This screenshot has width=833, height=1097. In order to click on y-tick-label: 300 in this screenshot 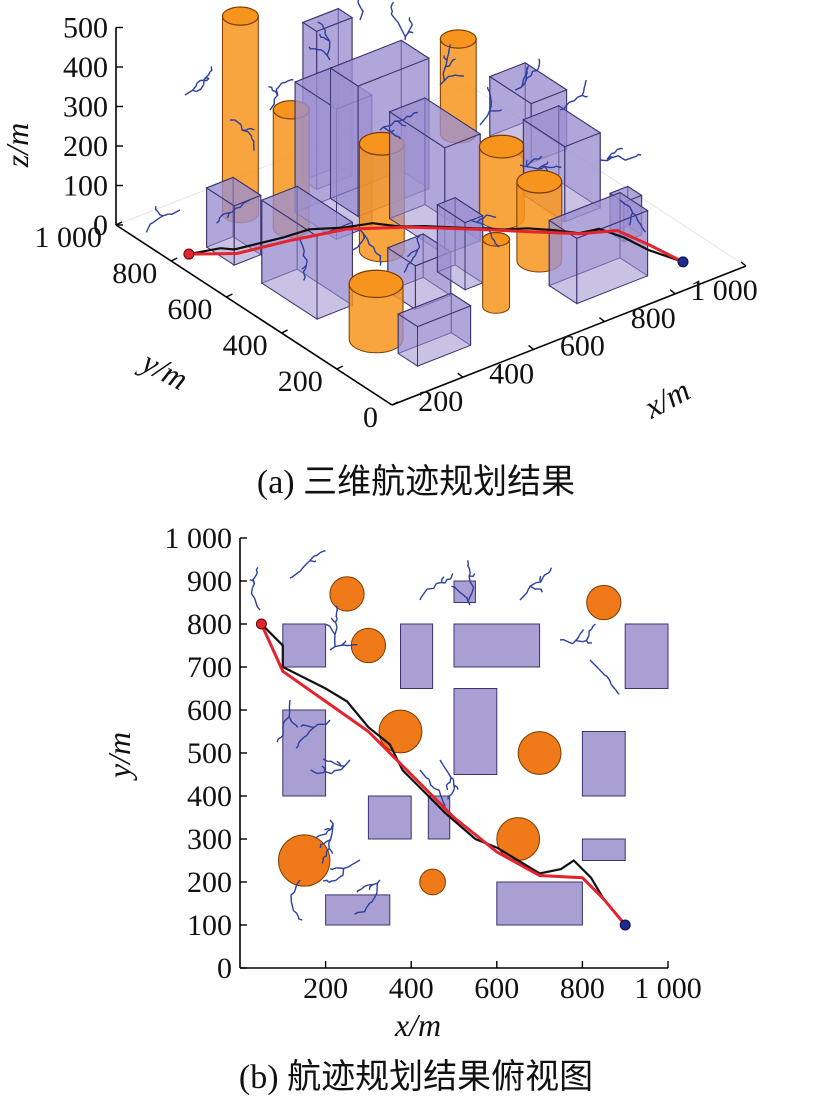, I will do `click(209, 839)`.